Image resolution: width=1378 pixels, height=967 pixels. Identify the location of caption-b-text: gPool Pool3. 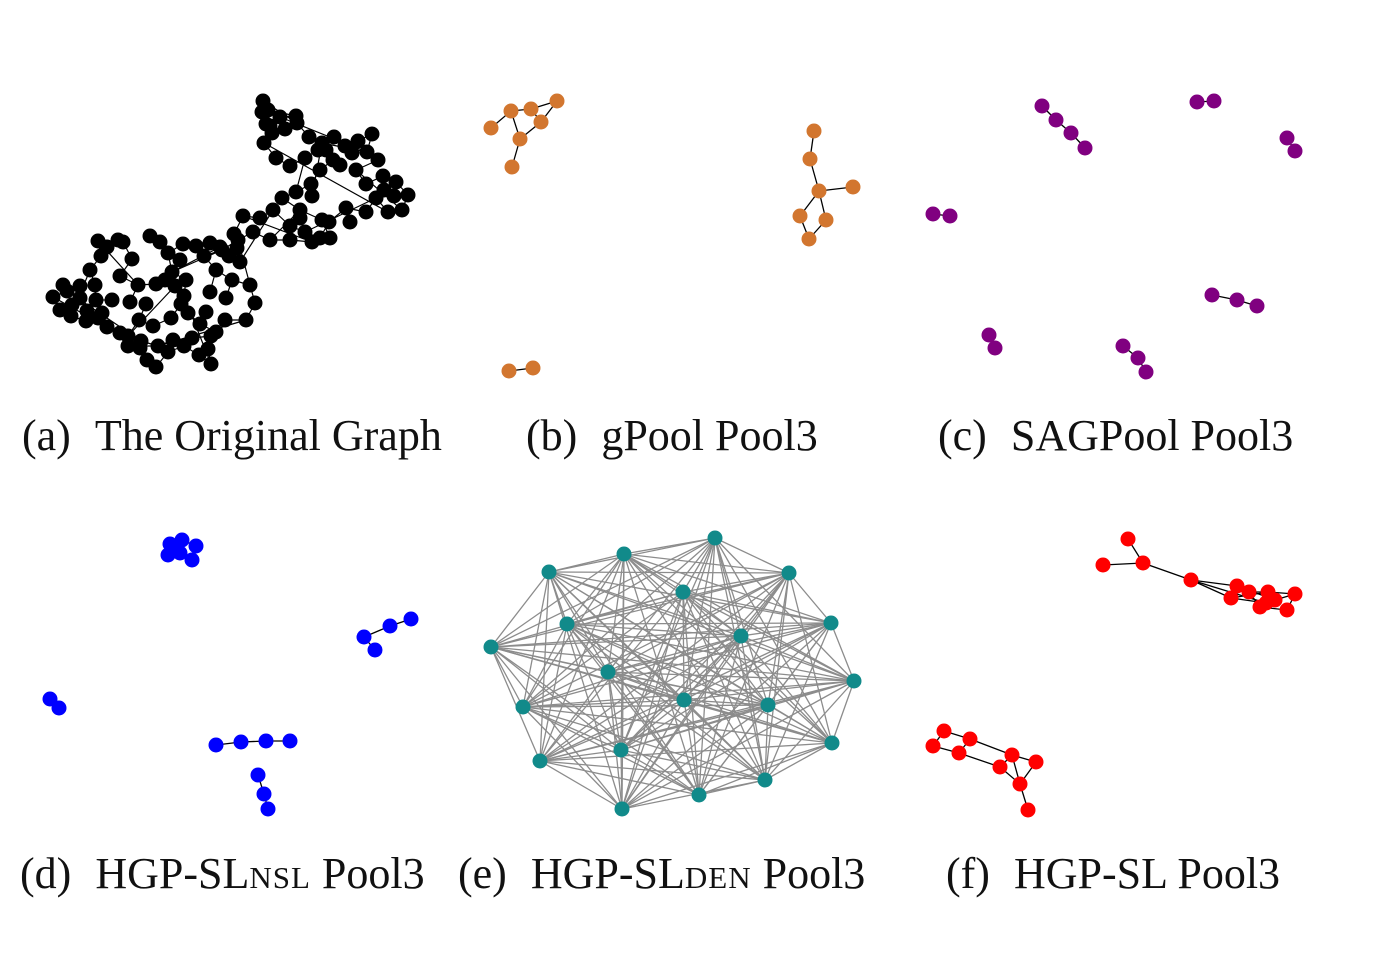
(709, 435).